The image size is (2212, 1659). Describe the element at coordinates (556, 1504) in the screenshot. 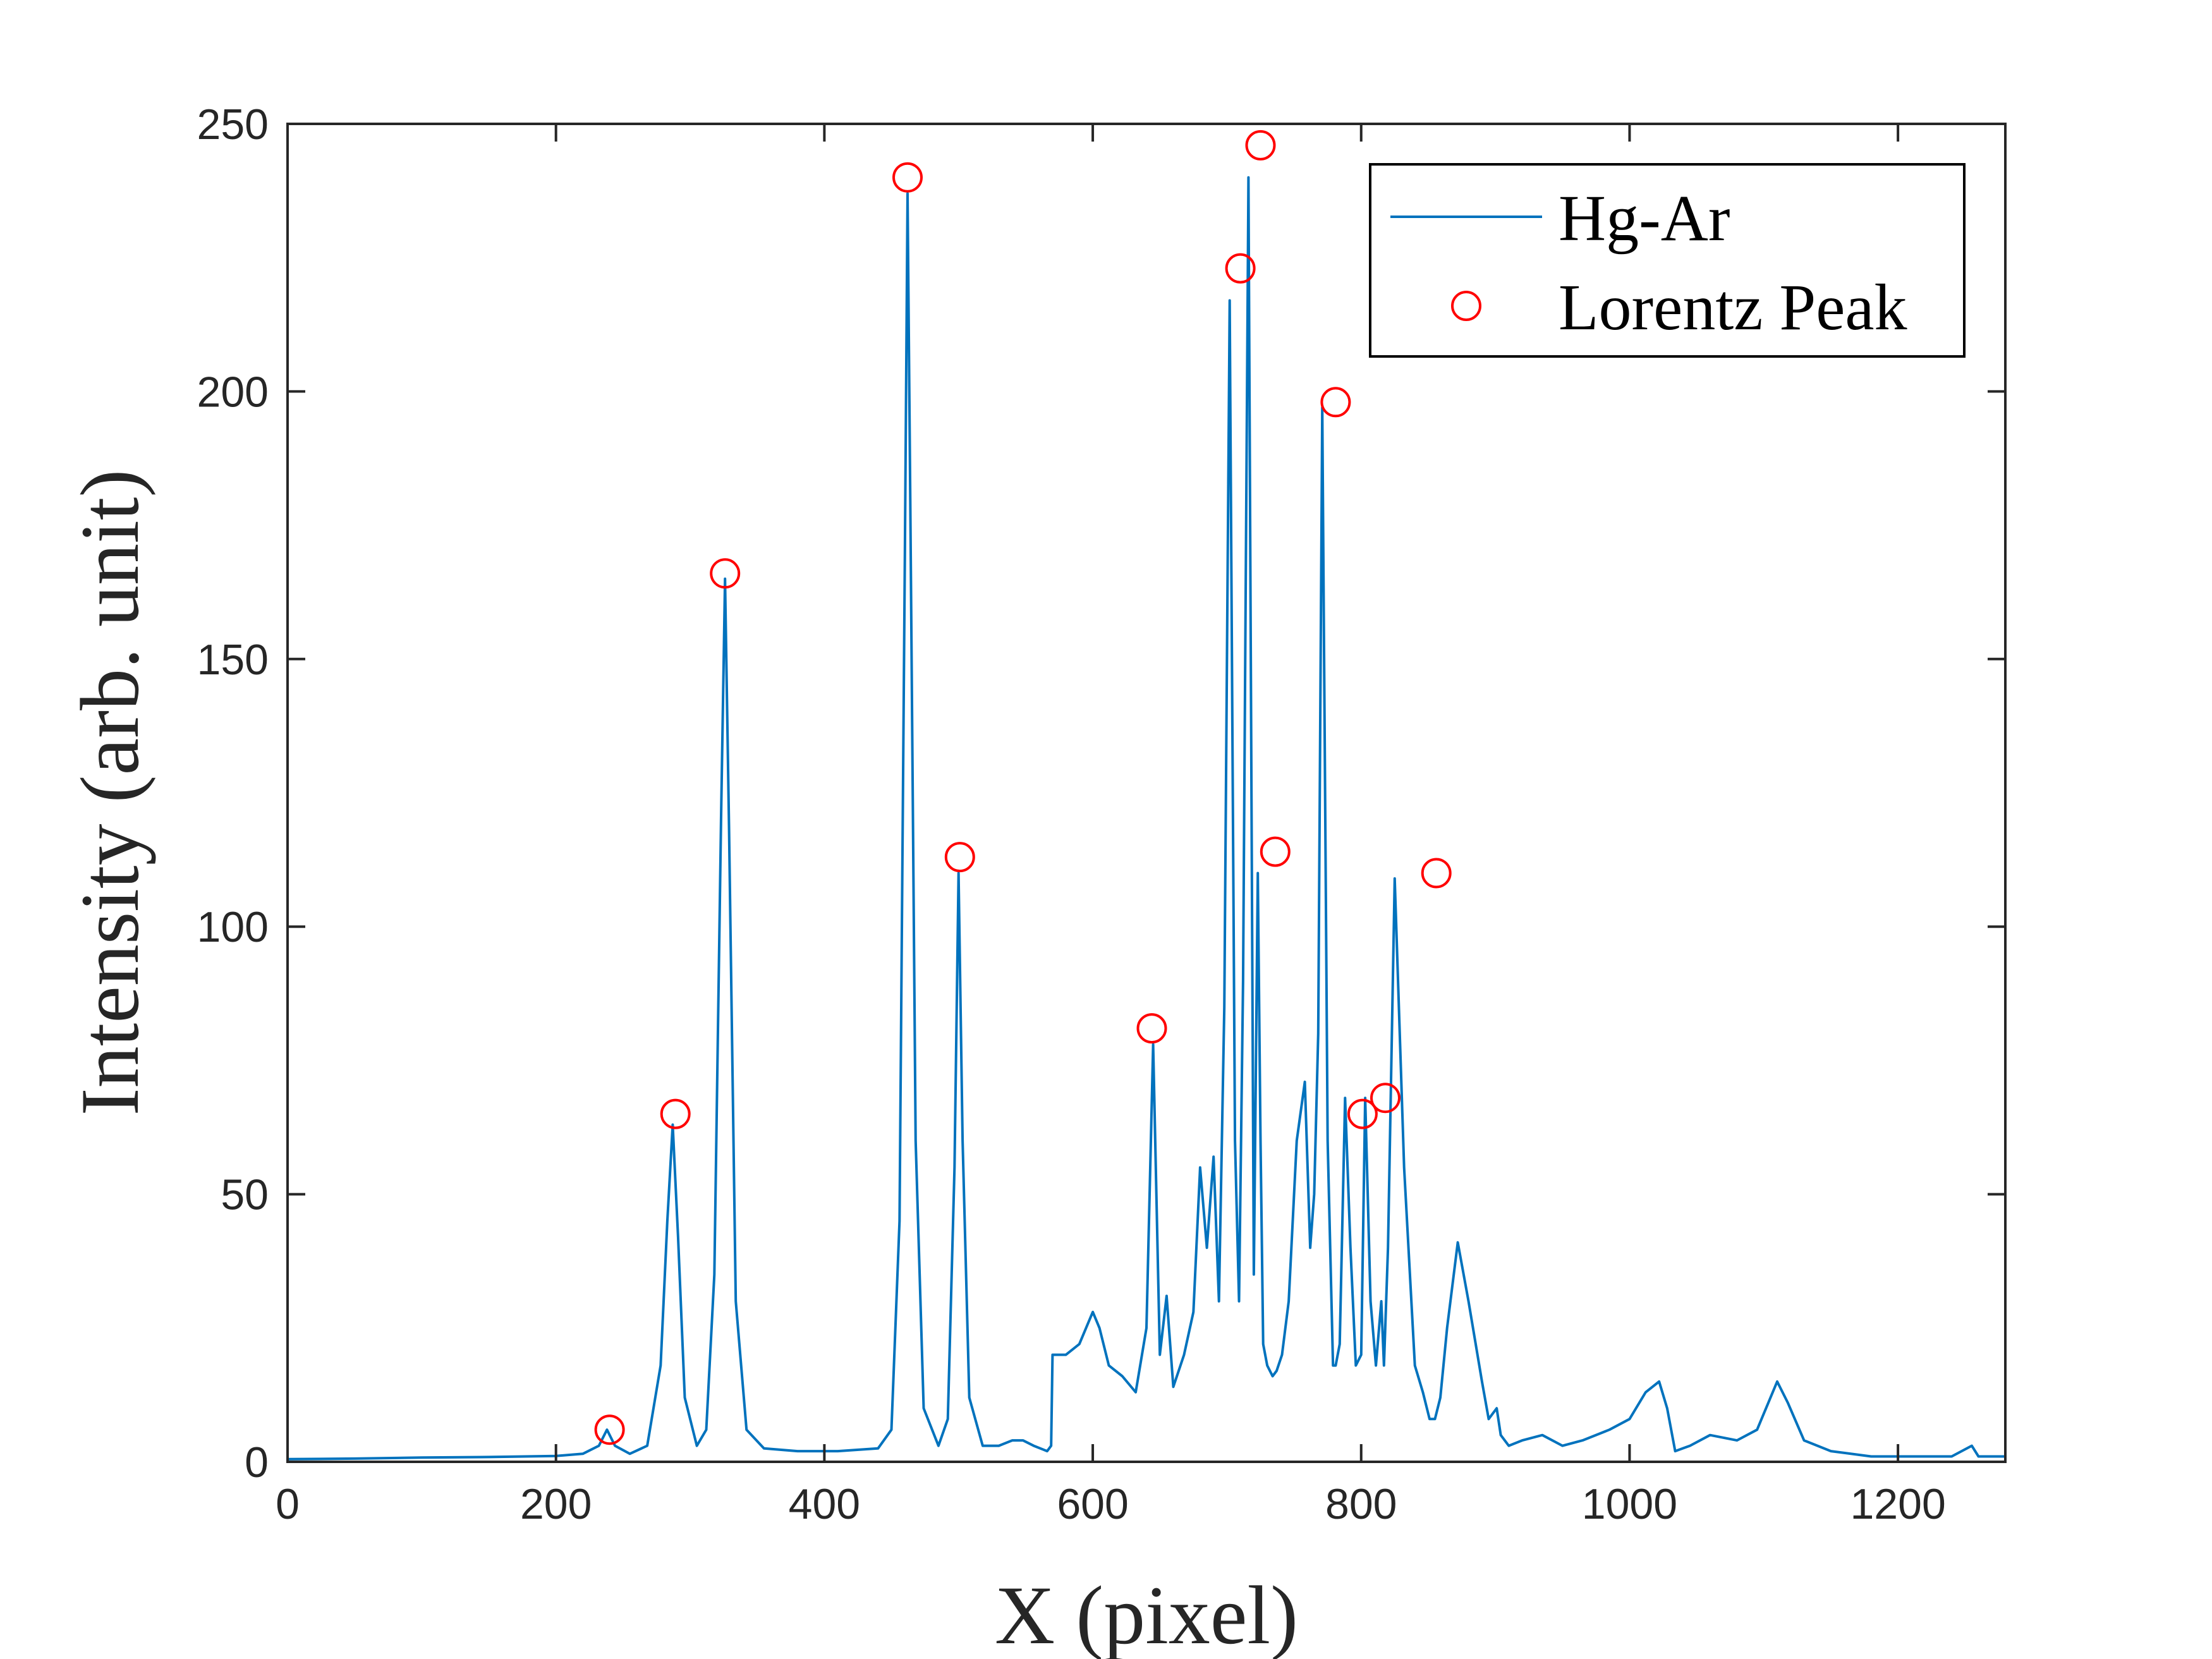

I see `x-tick-label: 200` at that location.